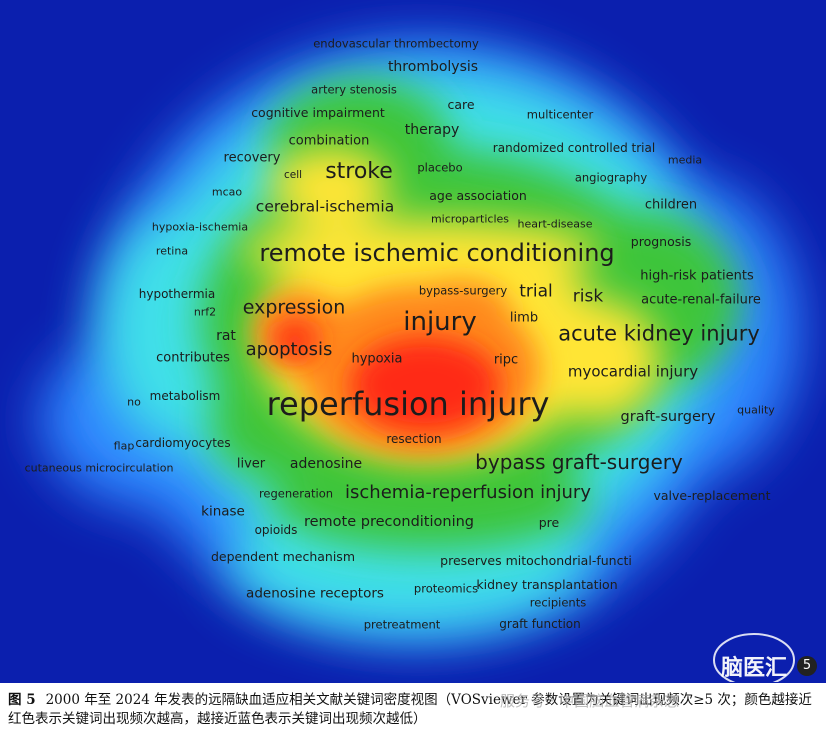 The image size is (826, 735). I want to click on keyword-label: ischemia-reperfusion injury, so click(468, 492).